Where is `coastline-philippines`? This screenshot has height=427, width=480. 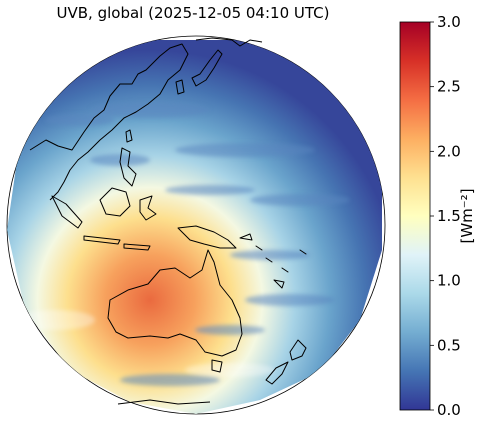
coastline-philippines is located at coordinates (128, 167).